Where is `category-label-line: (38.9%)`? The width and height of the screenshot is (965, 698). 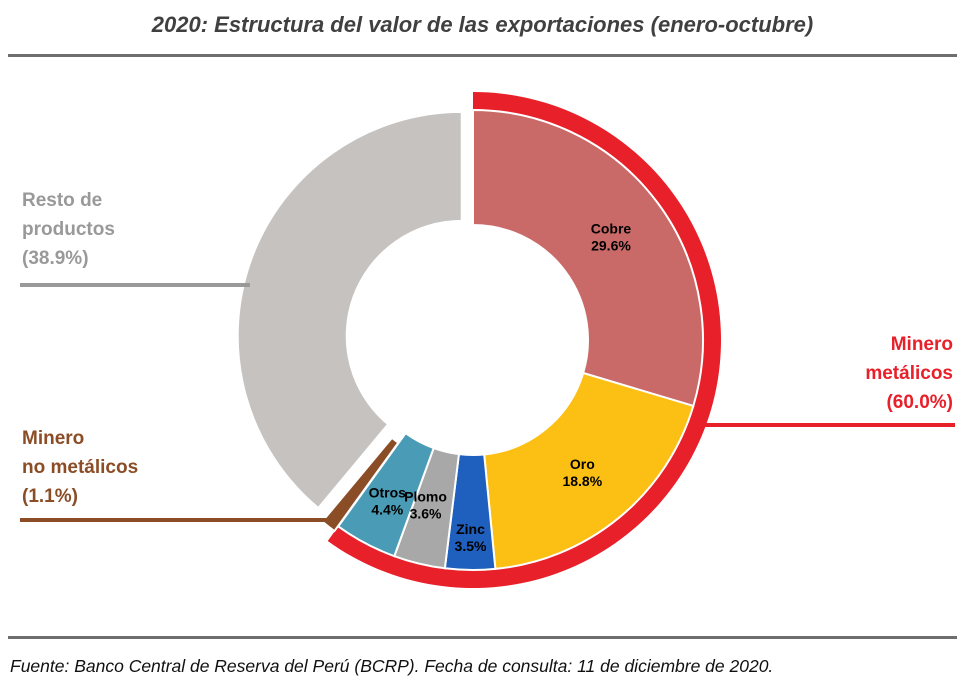
category-label-line: (38.9%) is located at coordinates (55, 258).